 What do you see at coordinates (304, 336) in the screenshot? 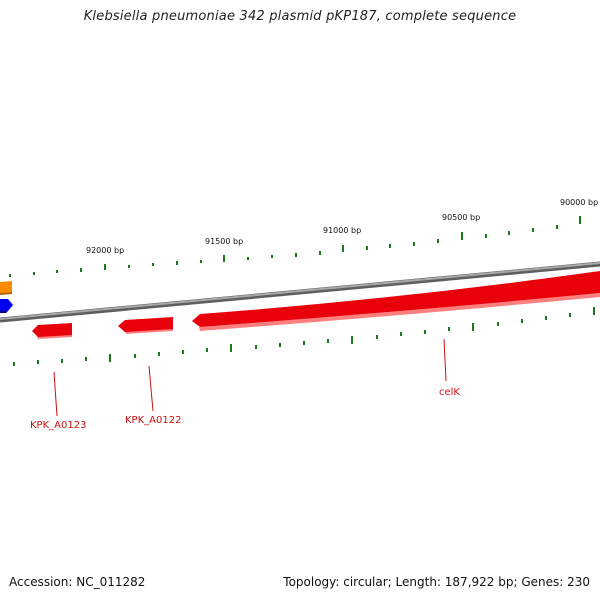
I see `inner-tick-row` at bounding box center [304, 336].